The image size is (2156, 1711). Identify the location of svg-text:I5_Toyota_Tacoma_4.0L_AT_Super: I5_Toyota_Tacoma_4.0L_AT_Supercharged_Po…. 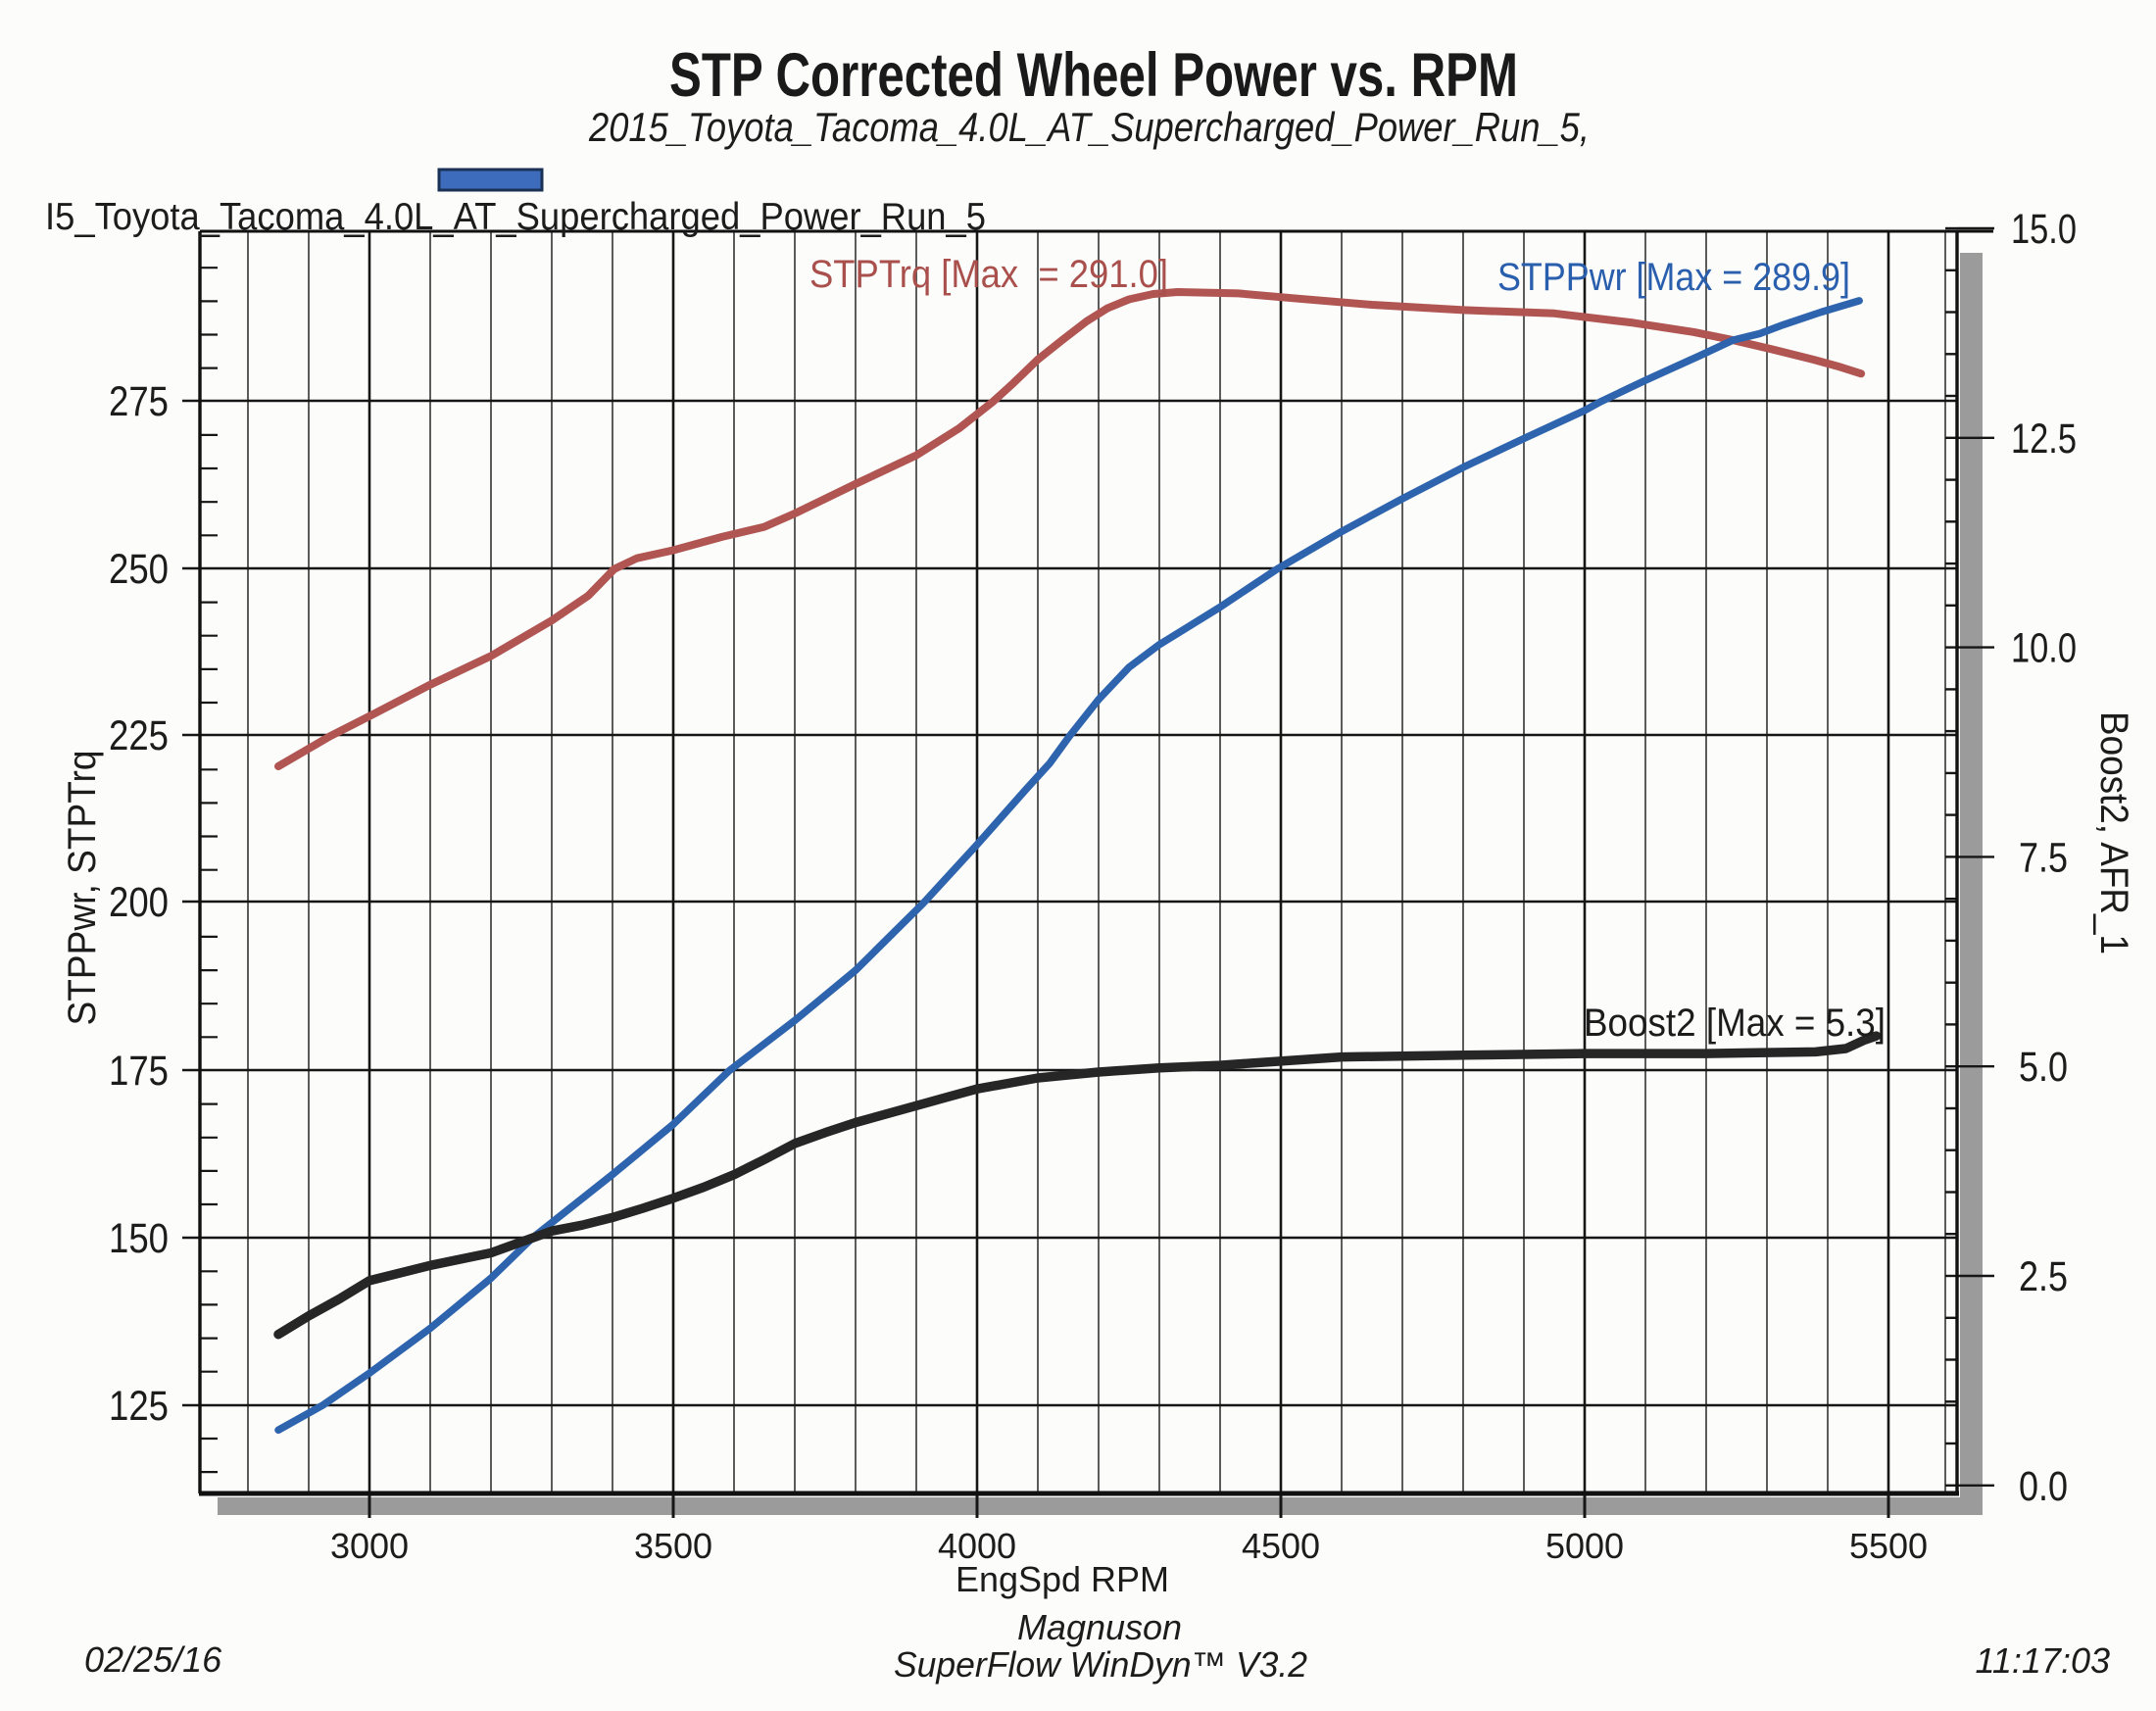
(515, 217).